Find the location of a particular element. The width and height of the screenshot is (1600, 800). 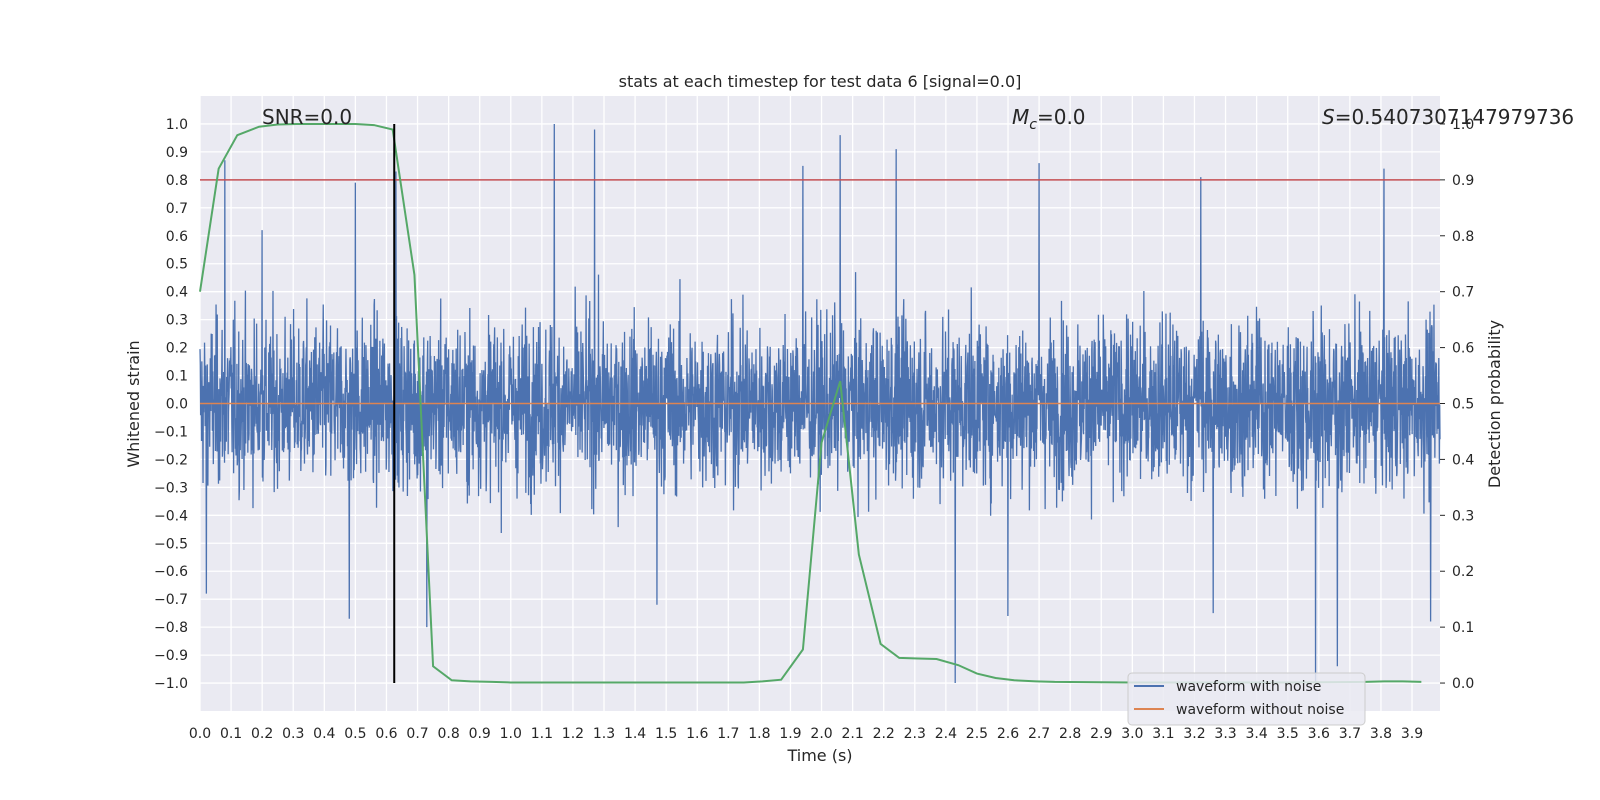

y2-tick-label: 0.1 is located at coordinates (1463, 628).